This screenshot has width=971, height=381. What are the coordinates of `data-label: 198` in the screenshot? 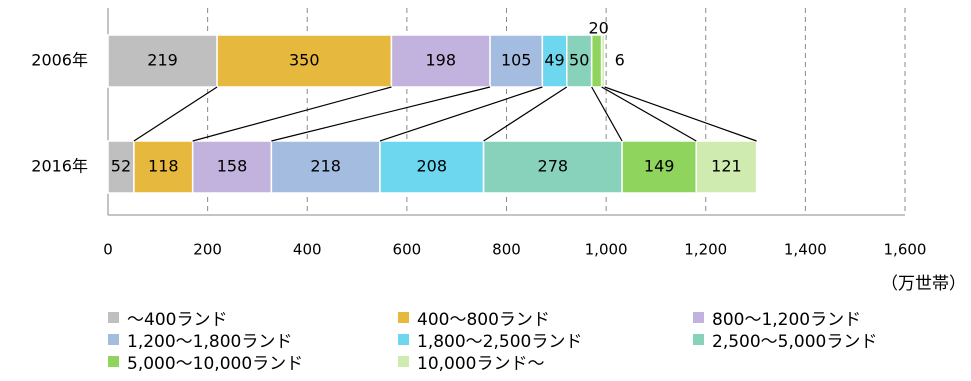 It's located at (440, 60).